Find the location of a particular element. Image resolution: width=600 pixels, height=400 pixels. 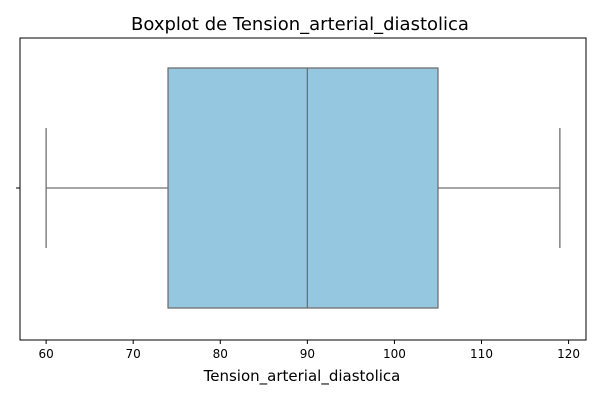

x-axis: 60 70 80 90 100 110 120 is located at coordinates (309, 350).